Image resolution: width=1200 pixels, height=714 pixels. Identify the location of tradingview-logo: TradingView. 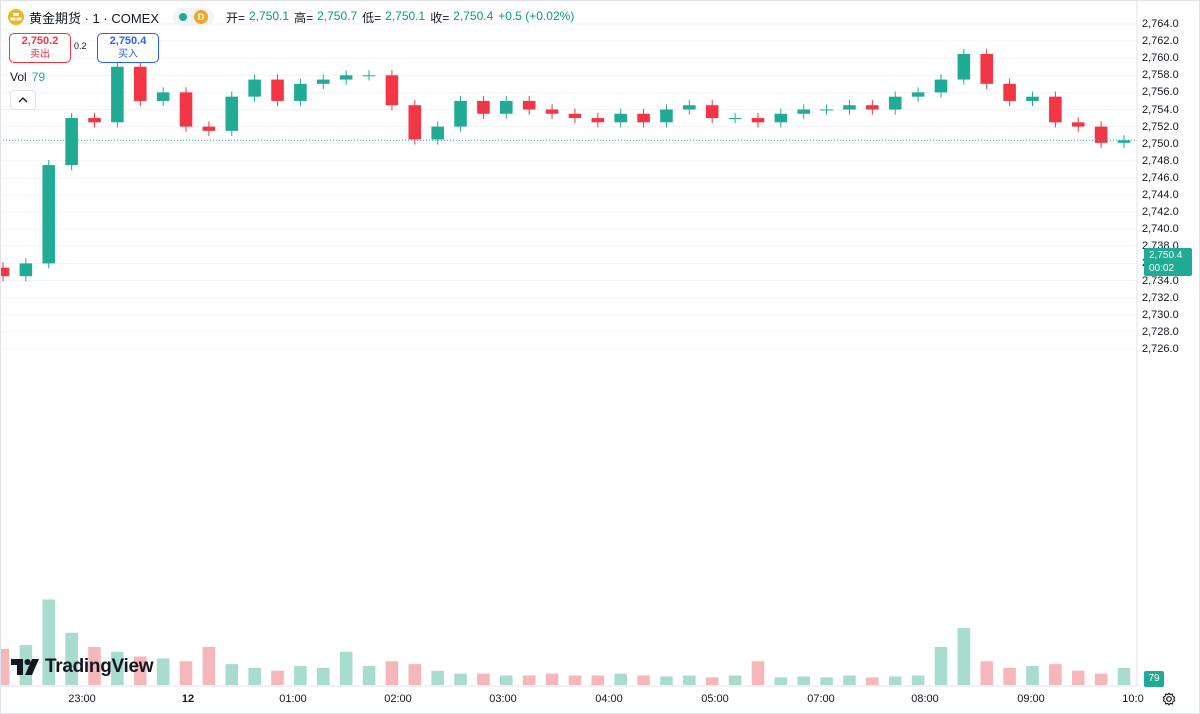
(82, 667).